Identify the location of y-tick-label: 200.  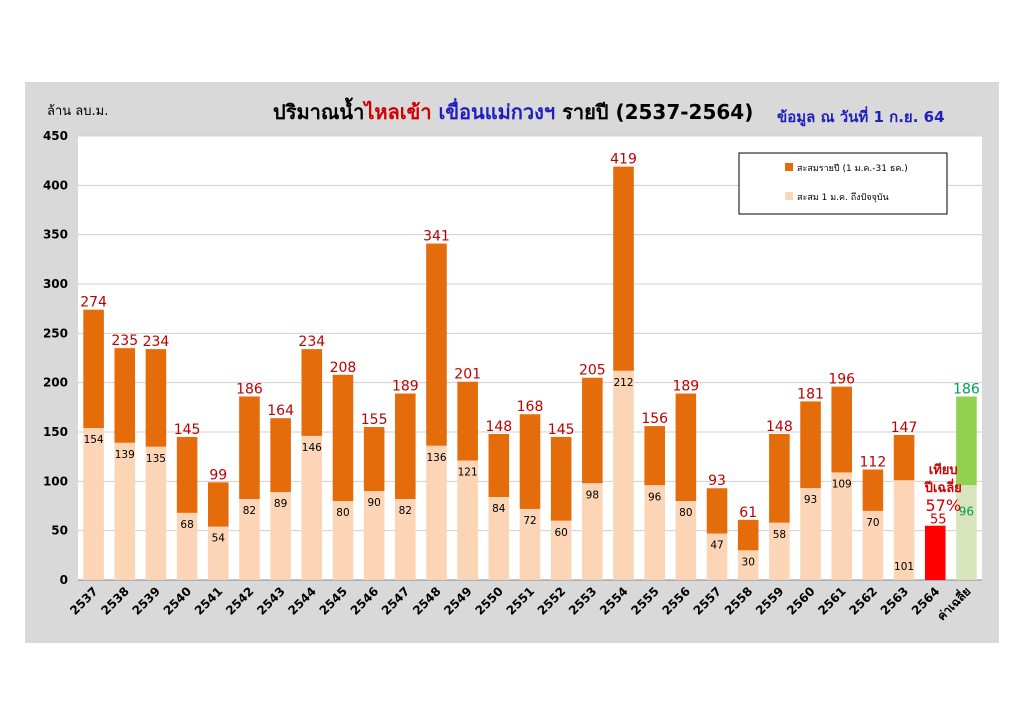
(55, 383).